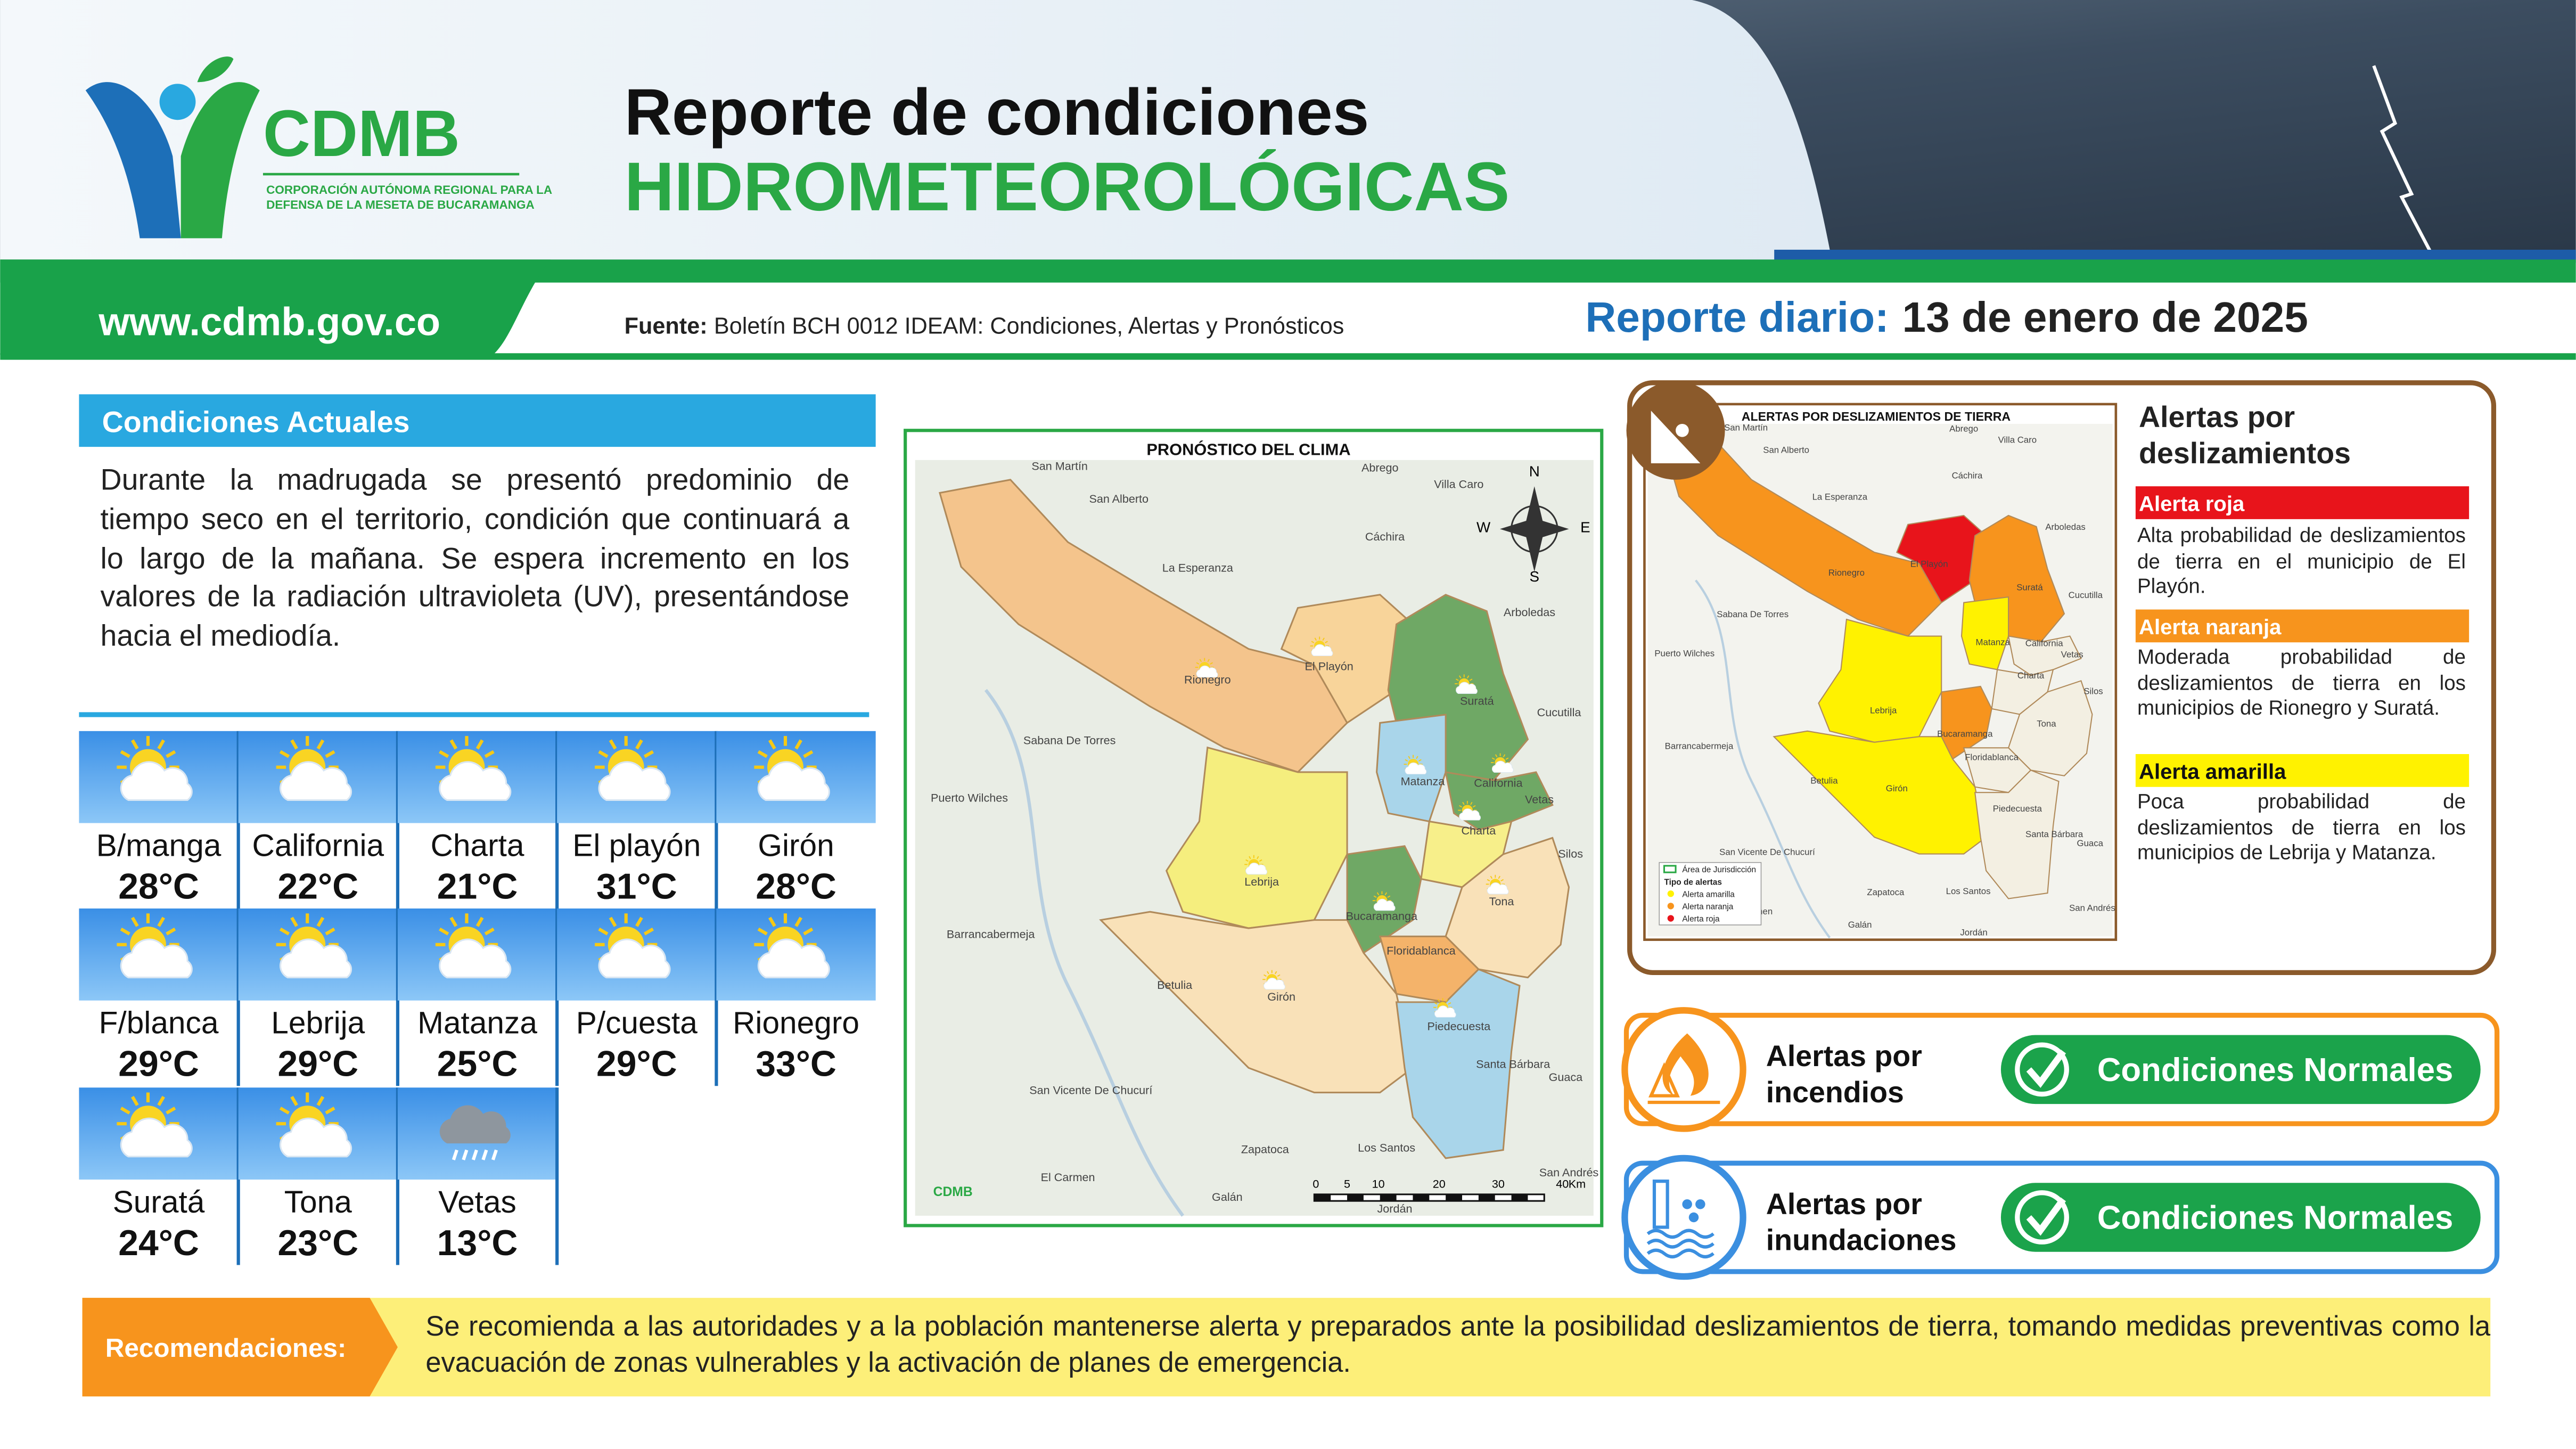 The height and width of the screenshot is (1449, 2576). Describe the element at coordinates (477, 887) in the screenshot. I see `temperature: 21°C` at that location.